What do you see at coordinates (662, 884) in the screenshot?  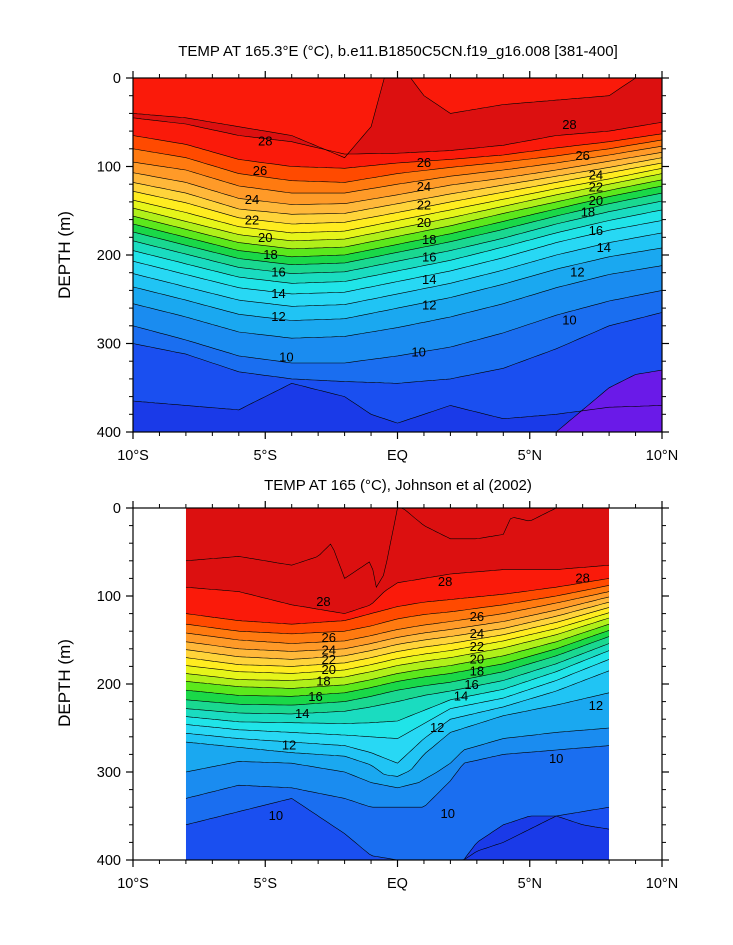 I see `x-tick-label: 10°N` at bounding box center [662, 884].